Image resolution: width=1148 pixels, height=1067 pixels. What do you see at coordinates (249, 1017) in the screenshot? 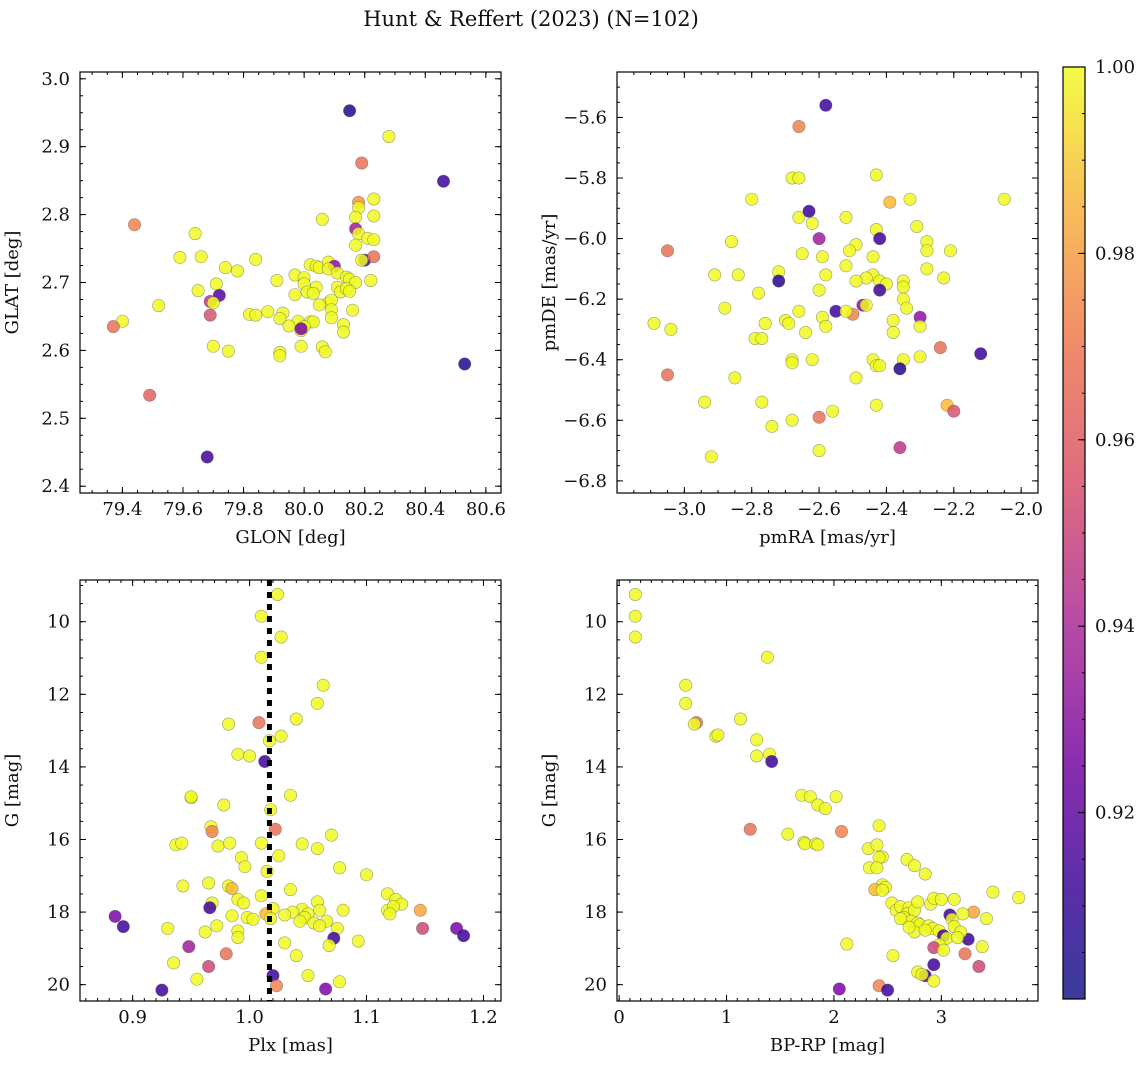
I see `x-tick-label: 1.0` at bounding box center [249, 1017].